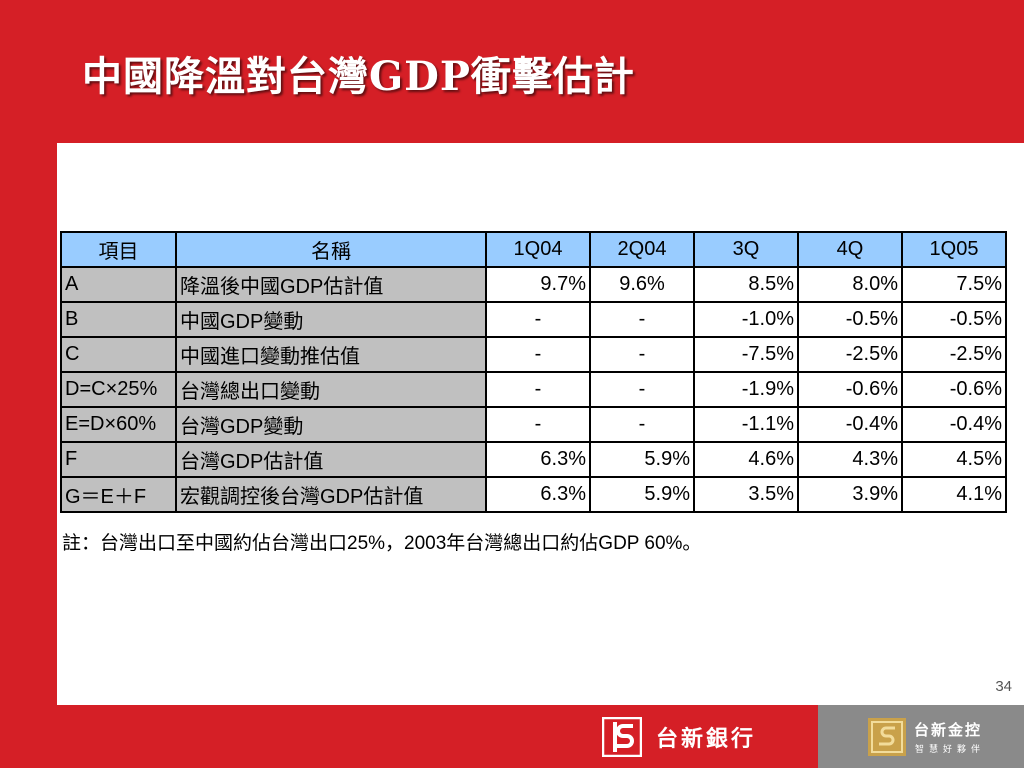  I want to click on value-cell: 9.7%, so click(538, 284).